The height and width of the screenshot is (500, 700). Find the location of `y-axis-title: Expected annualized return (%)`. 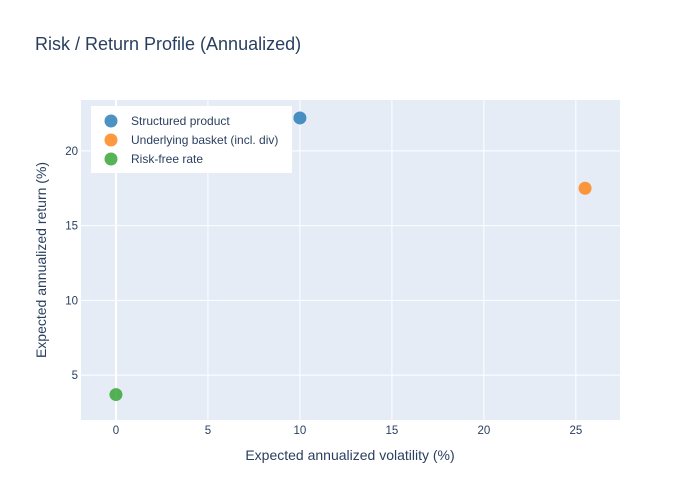

y-axis-title: Expected annualized return (%) is located at coordinates (41, 260).